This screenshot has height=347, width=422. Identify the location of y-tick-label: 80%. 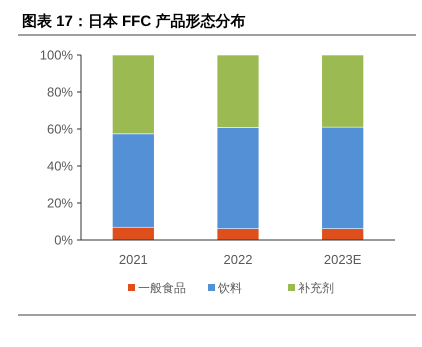
(60, 92).